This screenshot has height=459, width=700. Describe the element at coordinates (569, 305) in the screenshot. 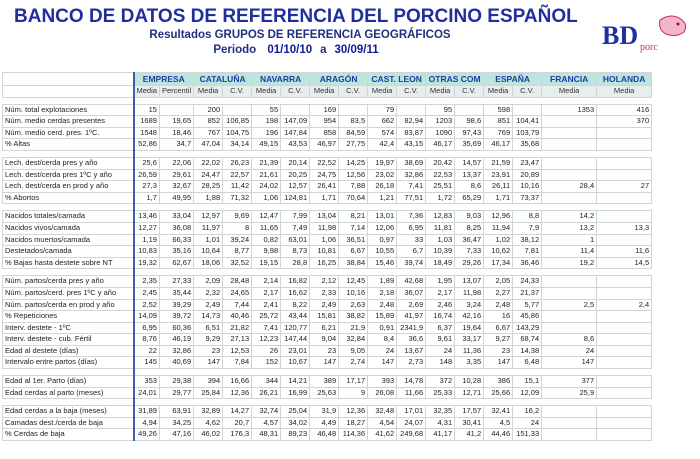

I see `cell: 2,5` at that location.